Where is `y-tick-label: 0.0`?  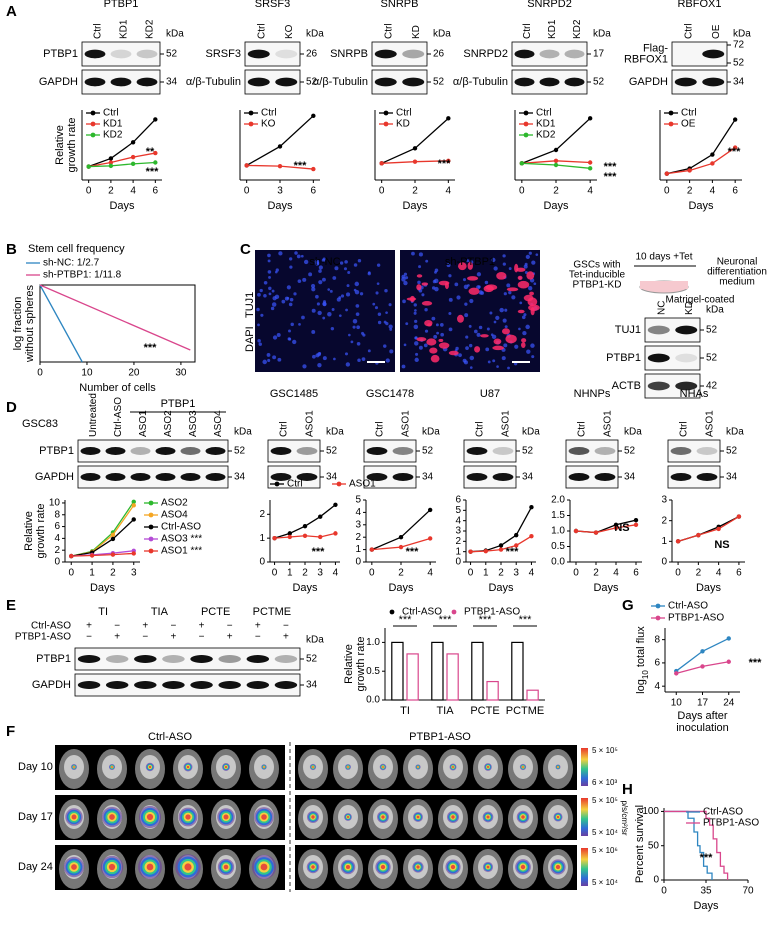 y-tick-label: 0.0 is located at coordinates (558, 562).